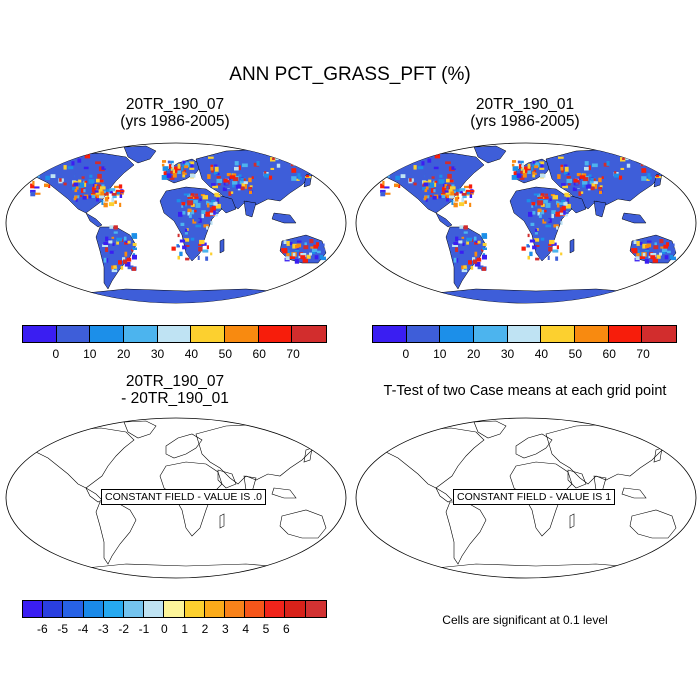 This screenshot has height=700, width=700. What do you see at coordinates (175, 390) in the screenshot?
I see `panel-title-bottom-left: 20TR_190_07 - 20TR_190_01` at bounding box center [175, 390].